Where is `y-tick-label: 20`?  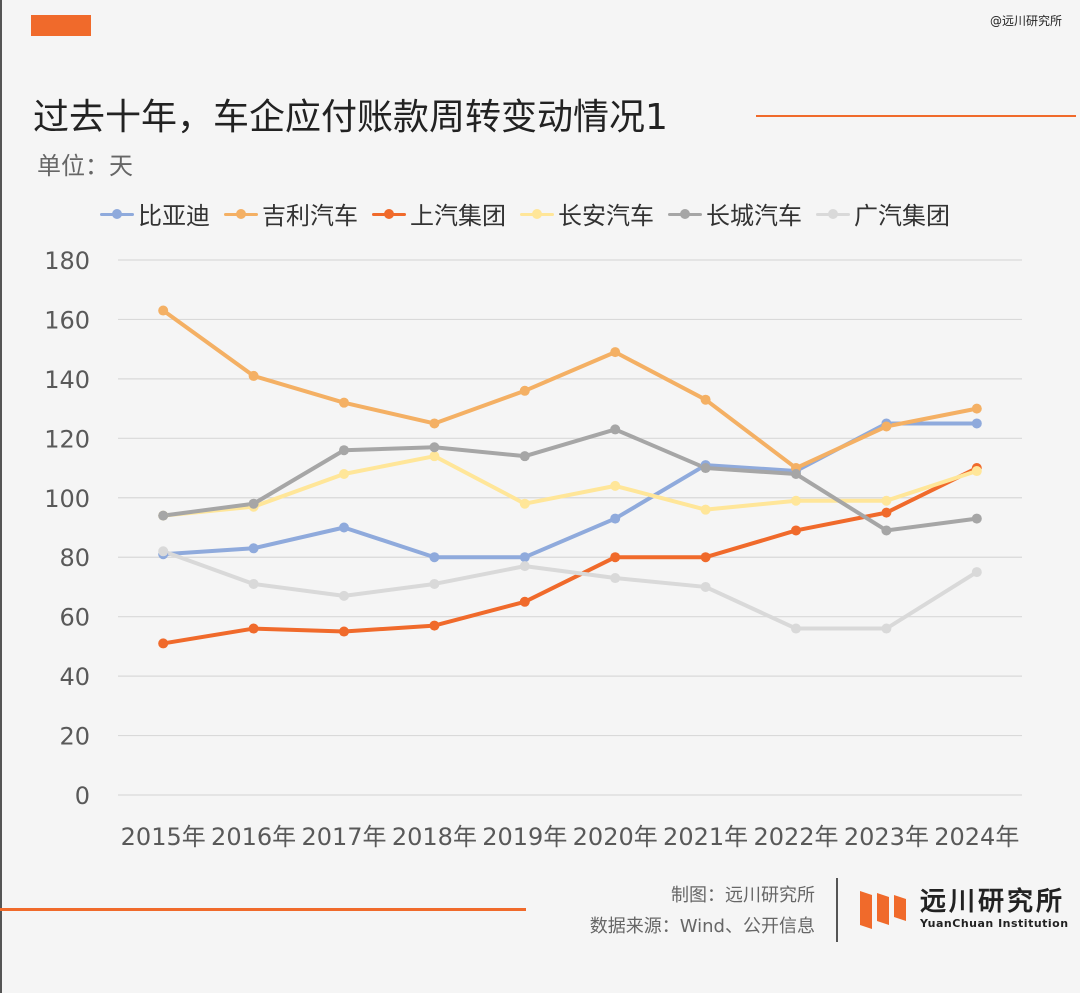
y-tick-label: 20 is located at coordinates (74, 737).